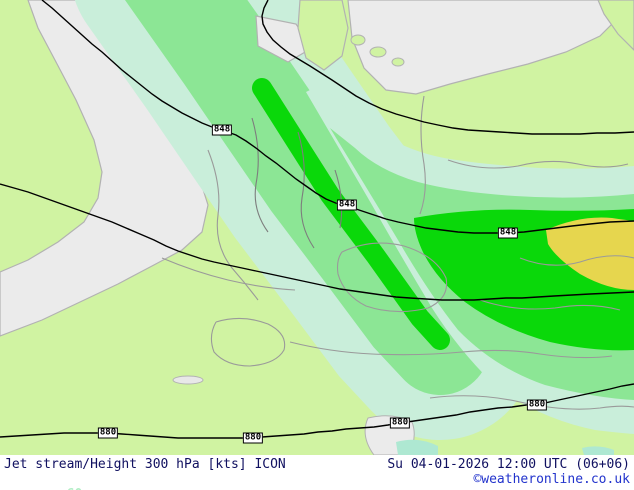  I want to click on coastal-water, so click(598, 450).